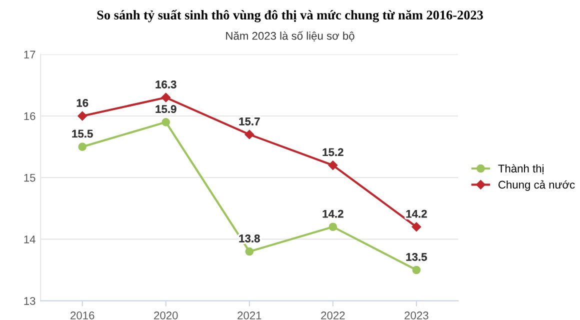 The image size is (580, 320). What do you see at coordinates (333, 316) in the screenshot?
I see `x-tick-label: 2022` at bounding box center [333, 316].